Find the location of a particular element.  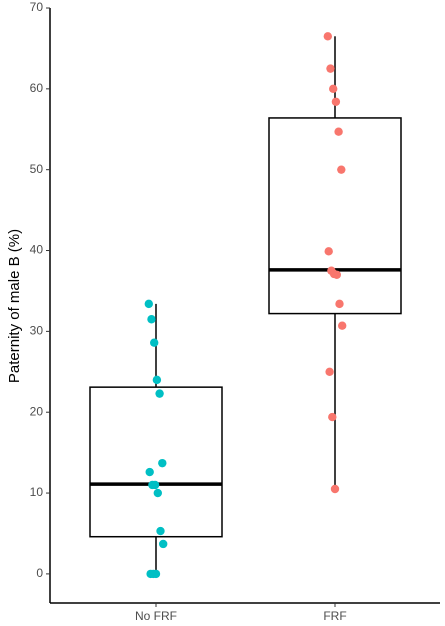

y-tick-label: 50 is located at coordinates (37, 169).